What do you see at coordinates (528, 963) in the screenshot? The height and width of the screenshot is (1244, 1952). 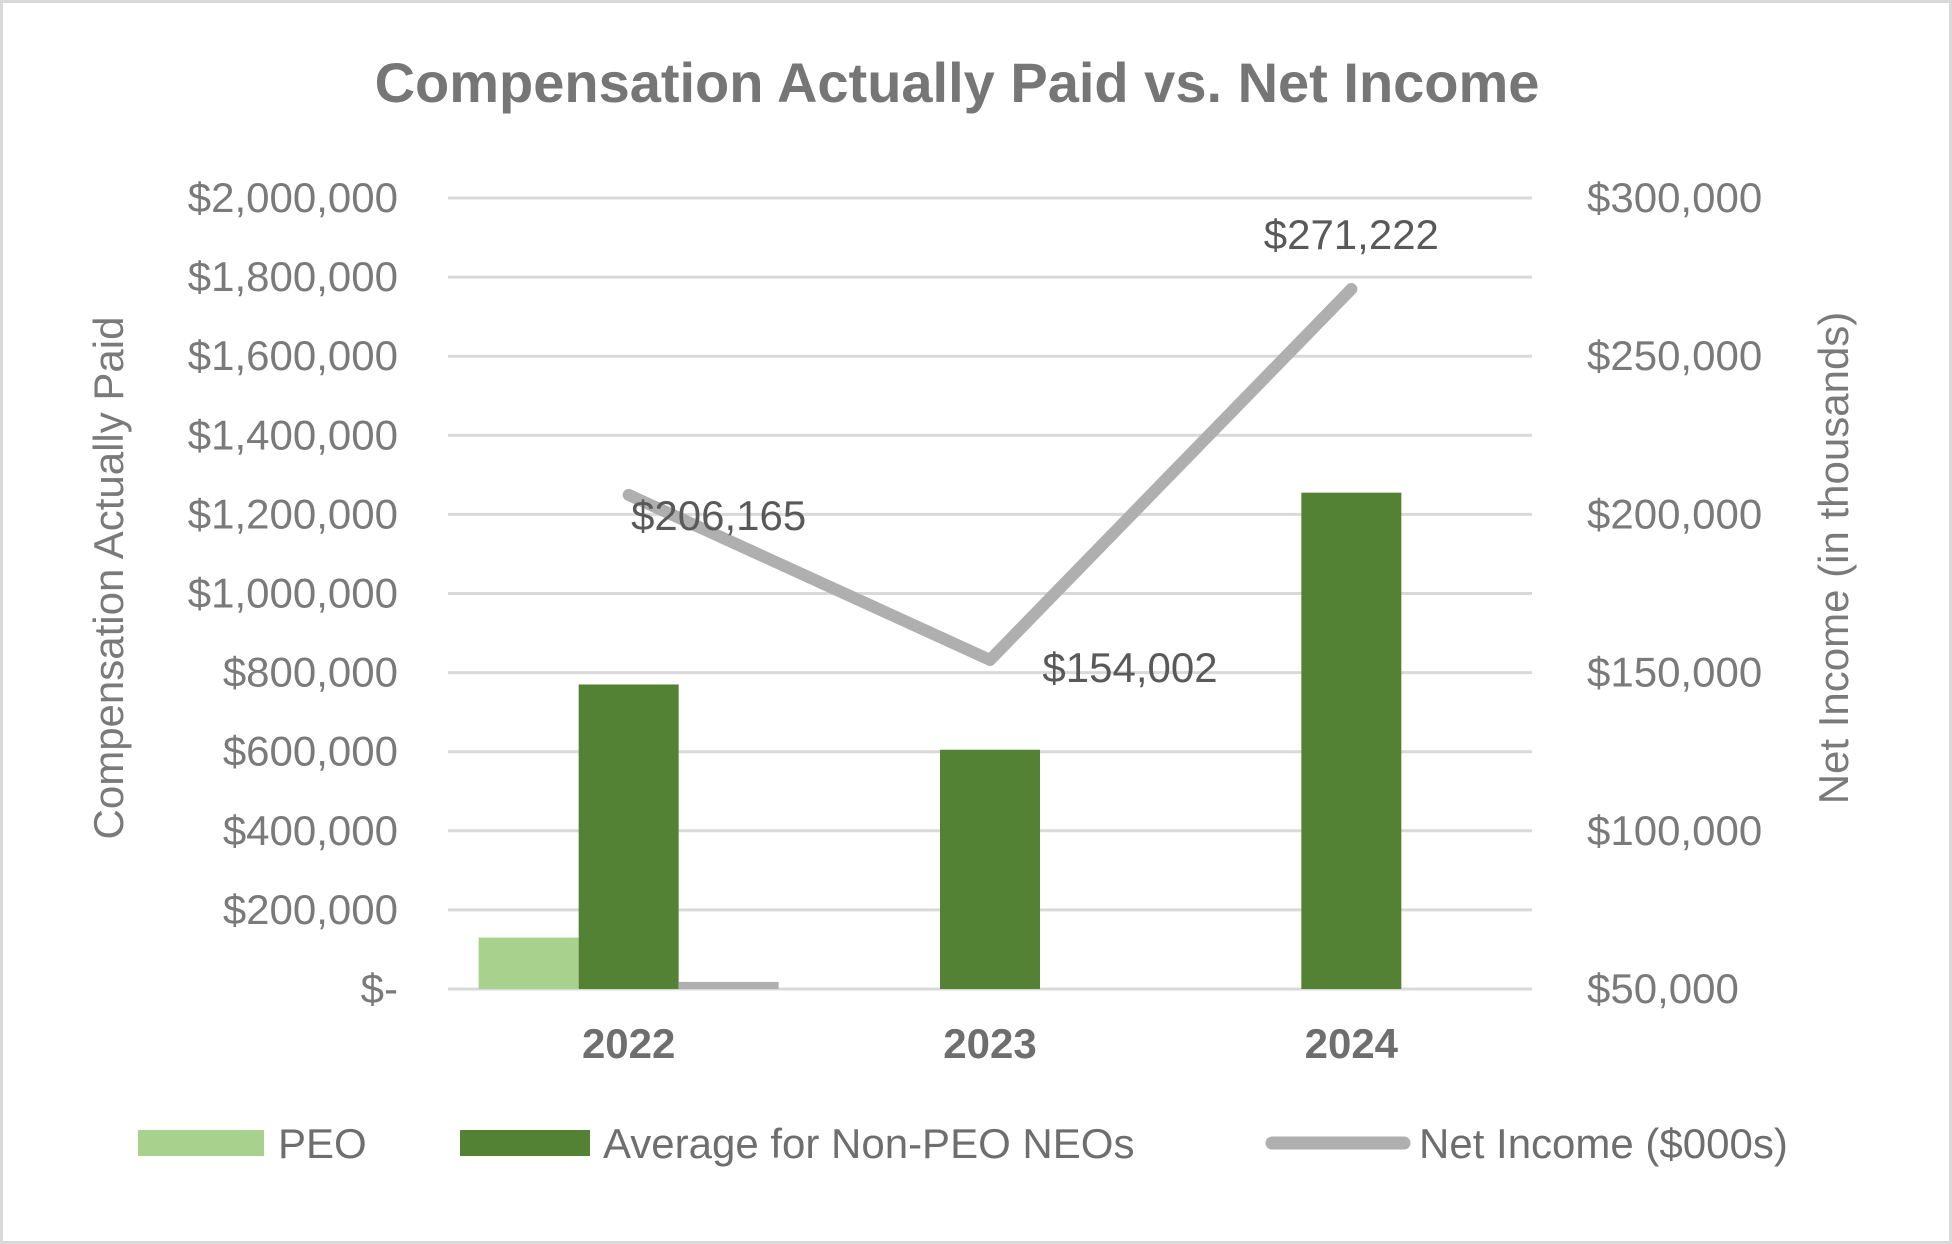 I see `bar-peo-2022` at bounding box center [528, 963].